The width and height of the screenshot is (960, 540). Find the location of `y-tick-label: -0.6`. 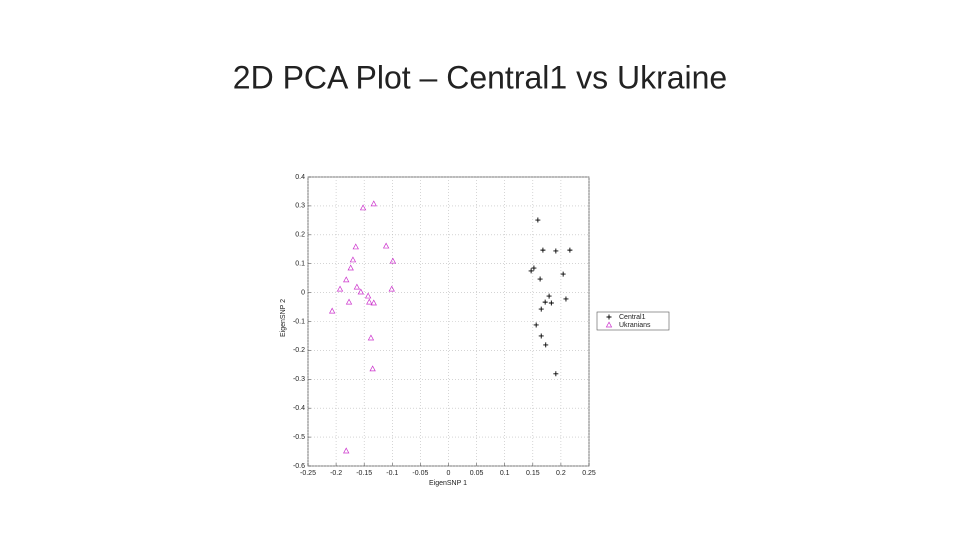

y-tick-label: -0.6 is located at coordinates (299, 466).